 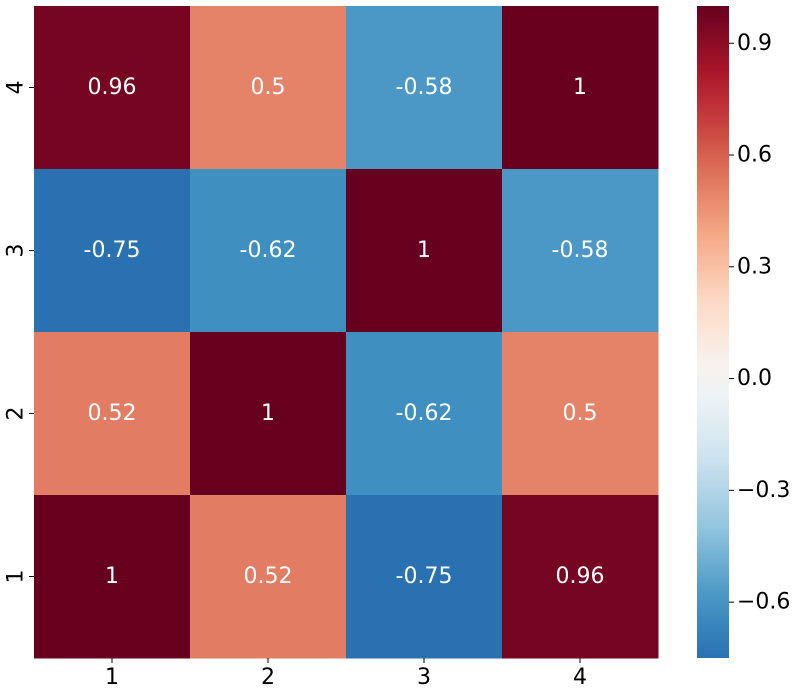 What do you see at coordinates (16, 577) in the screenshot?
I see `y-tick-label: 1` at bounding box center [16, 577].